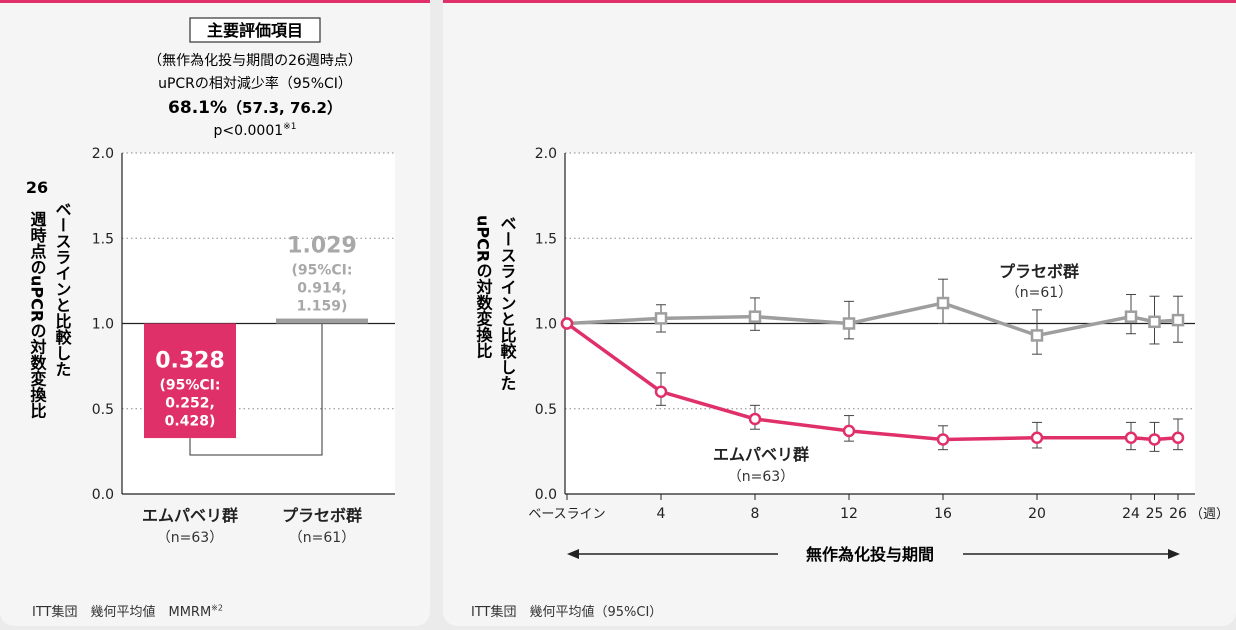 This screenshot has height=630, width=1236. What do you see at coordinates (546, 325) in the screenshot?
I see `line-ytick-label: 1.0` at bounding box center [546, 325].